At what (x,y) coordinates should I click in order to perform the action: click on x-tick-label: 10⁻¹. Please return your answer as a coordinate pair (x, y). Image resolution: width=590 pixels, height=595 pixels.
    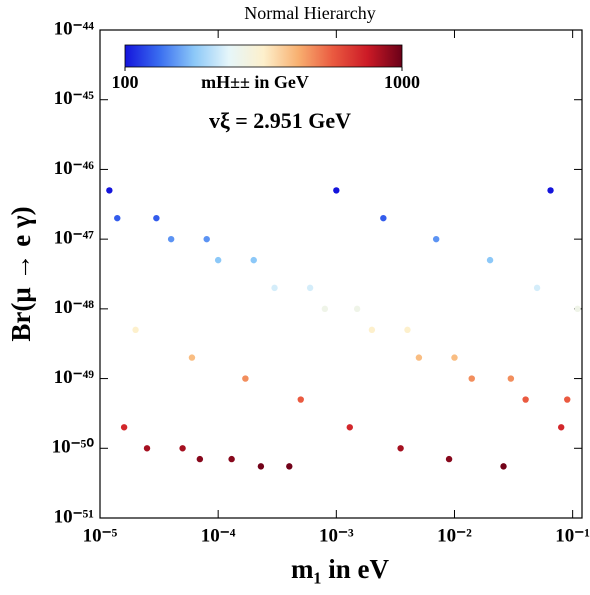
    Looking at the image, I should click on (572, 535).